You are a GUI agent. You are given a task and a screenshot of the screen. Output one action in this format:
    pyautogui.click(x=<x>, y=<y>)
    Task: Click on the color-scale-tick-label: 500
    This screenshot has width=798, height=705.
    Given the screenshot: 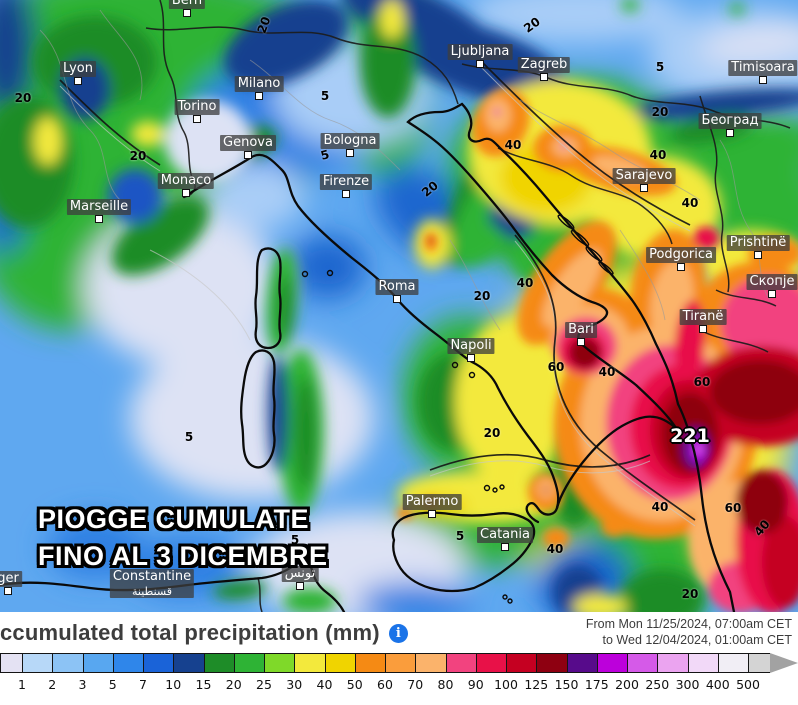 What is the action you would take?
    pyautogui.click(x=748, y=684)
    